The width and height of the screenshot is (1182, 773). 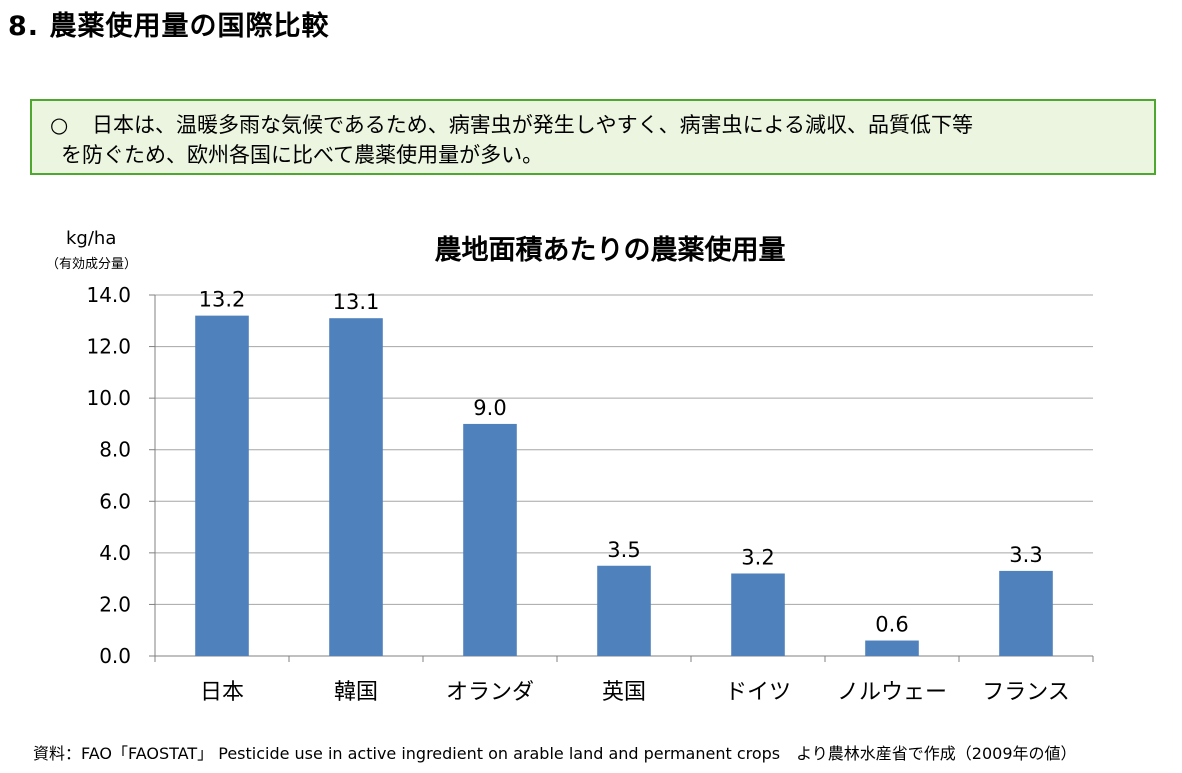 I want to click on summary-line-2: を防ぐため、欧州各国に比べて農薬使用量が多い。, so click(x=302, y=155).